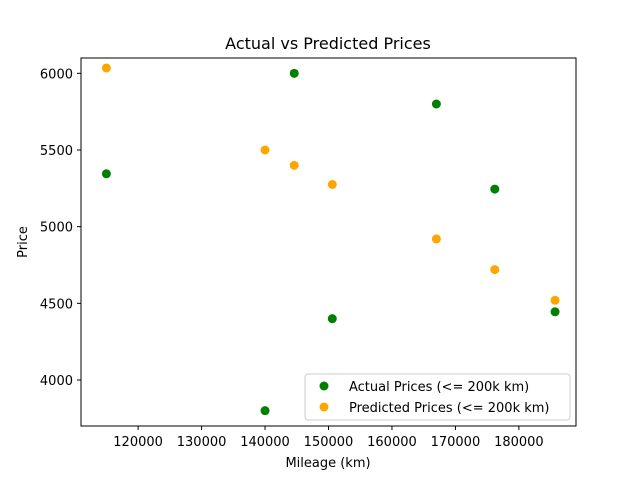  Describe the element at coordinates (56, 151) in the screenshot. I see `y-tick-label: 5500` at that location.